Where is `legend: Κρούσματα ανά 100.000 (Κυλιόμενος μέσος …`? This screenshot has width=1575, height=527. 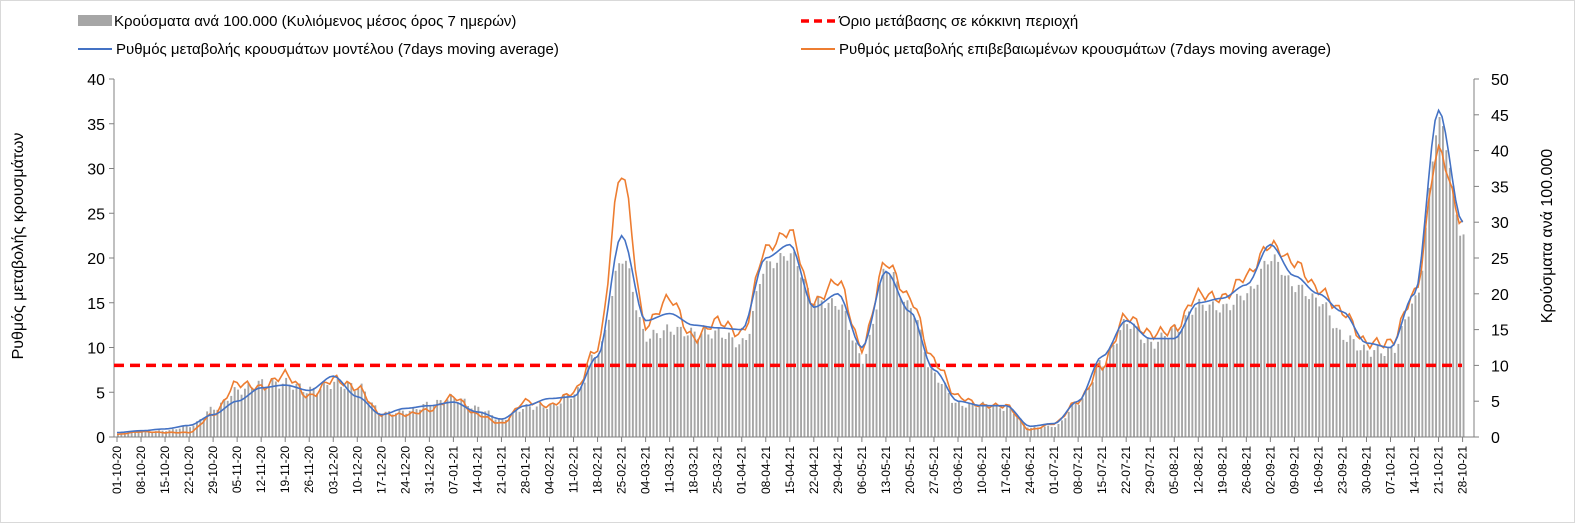 legend: Κρούσματα ανά 100.000 (Κυλιόμενος μέσος … is located at coordinates (704, 35).